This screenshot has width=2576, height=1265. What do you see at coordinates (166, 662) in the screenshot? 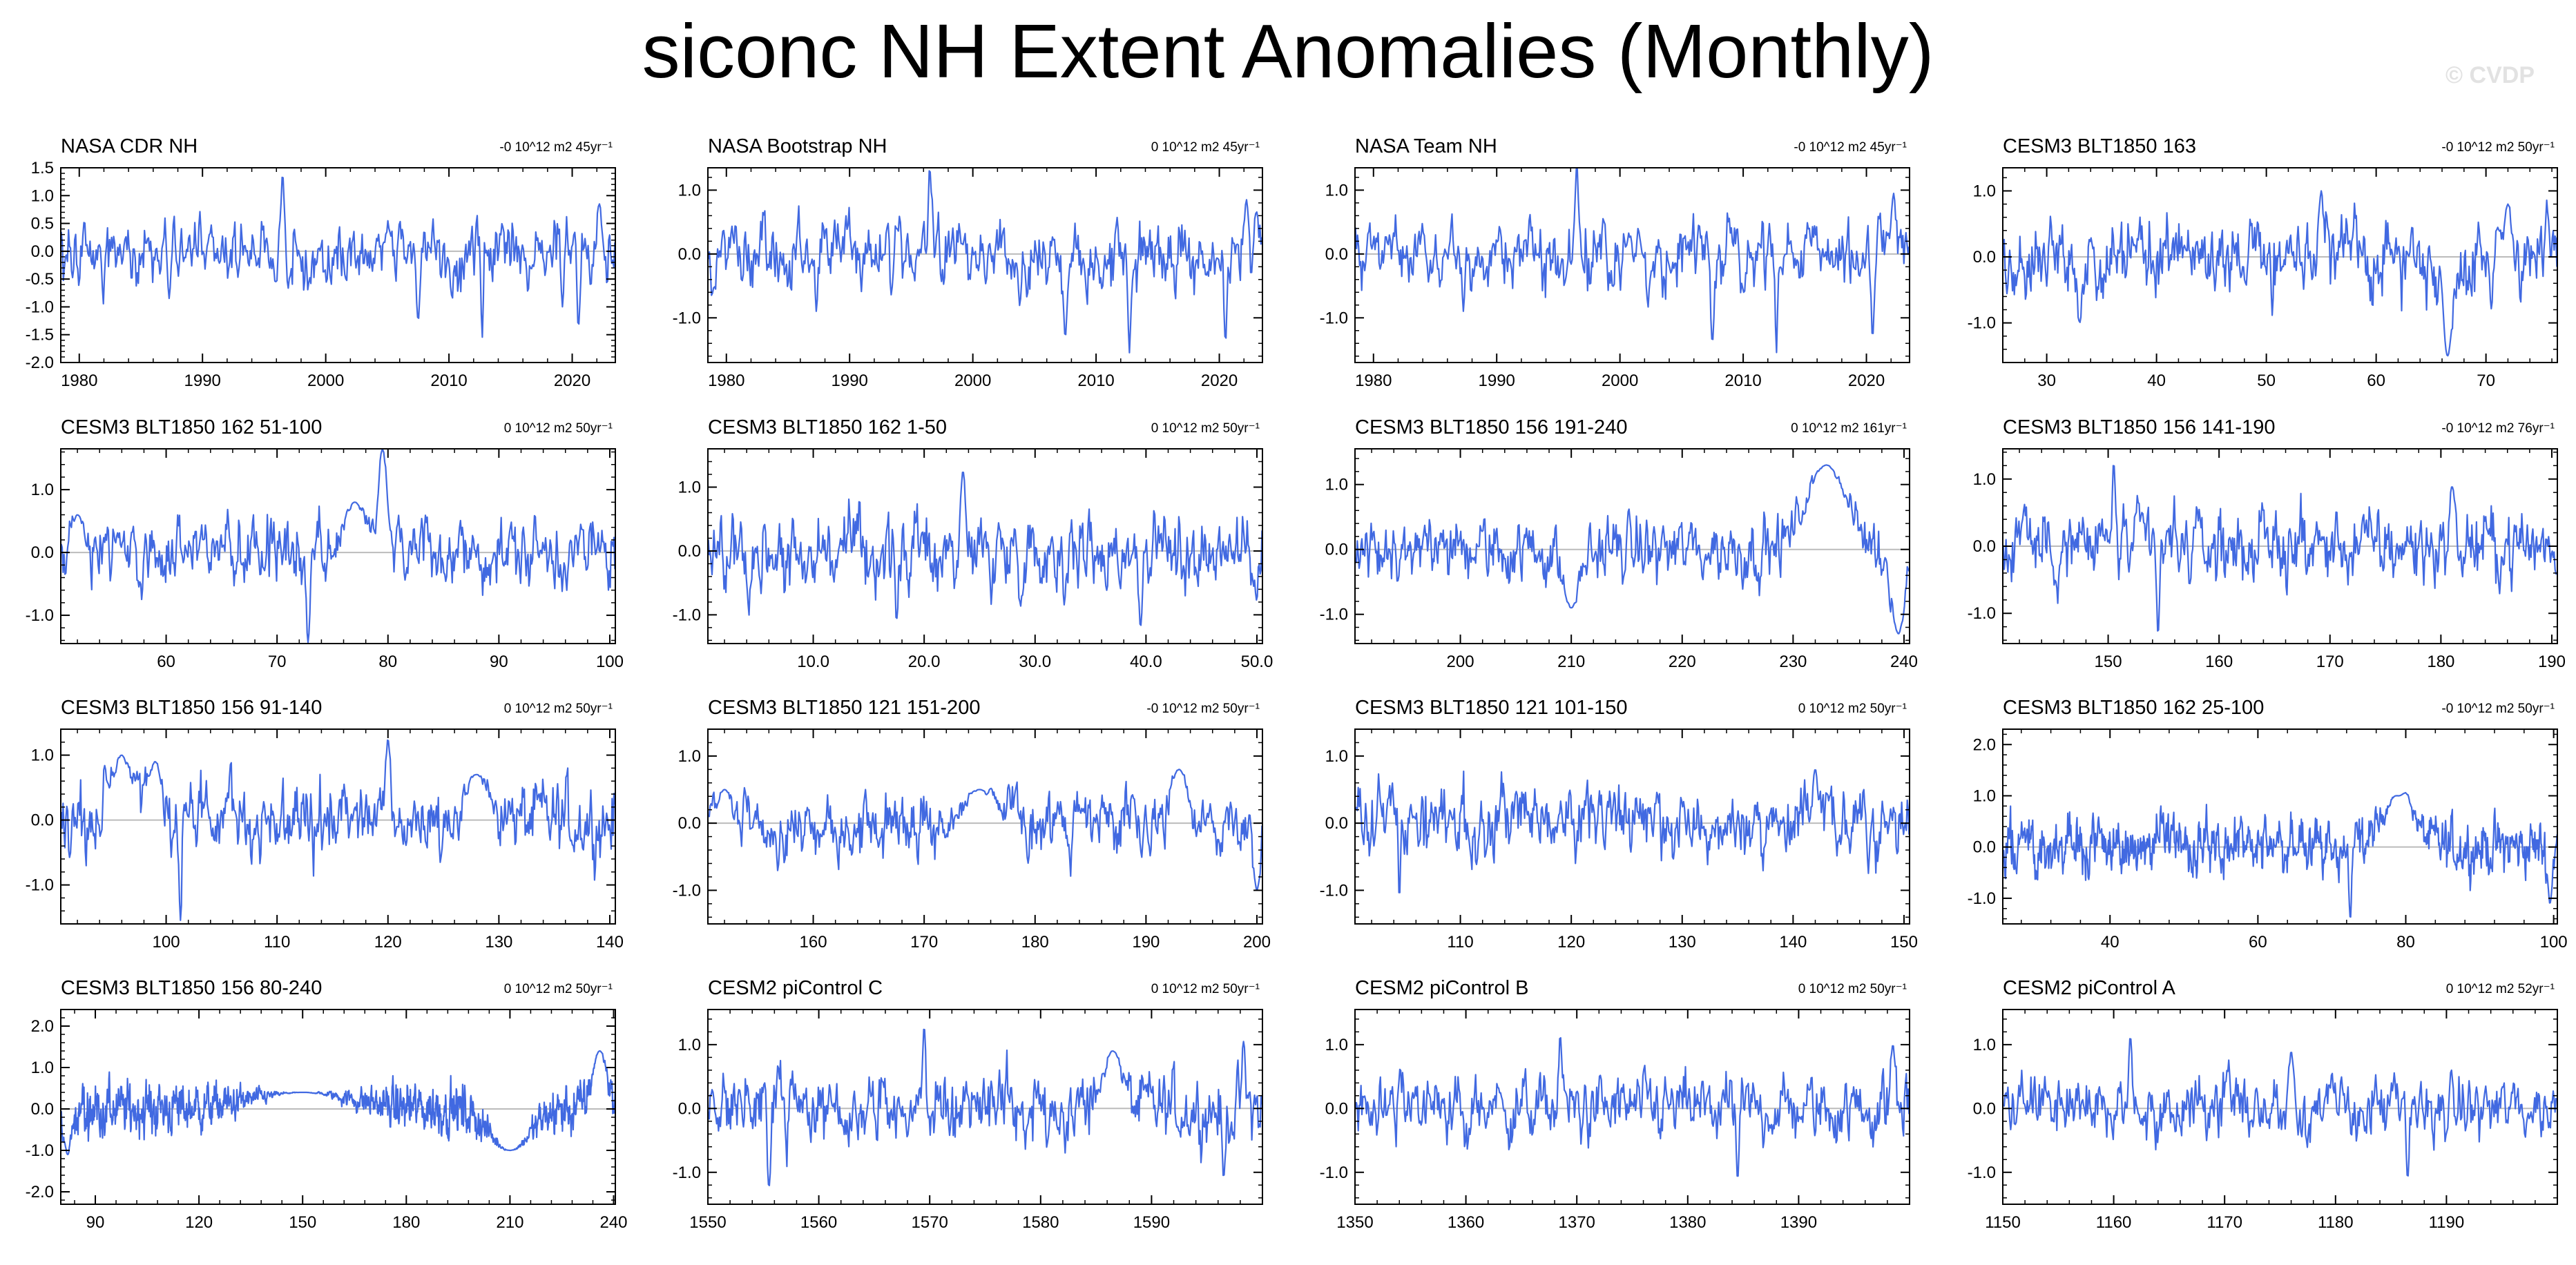
I see `x-tick-label: 60` at bounding box center [166, 662].